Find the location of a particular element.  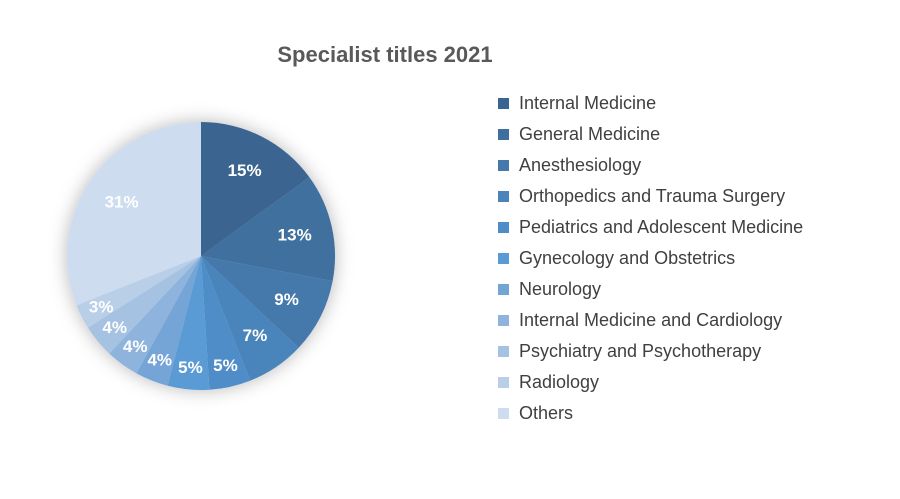

slice-label-8: 4% is located at coordinates (135, 346).